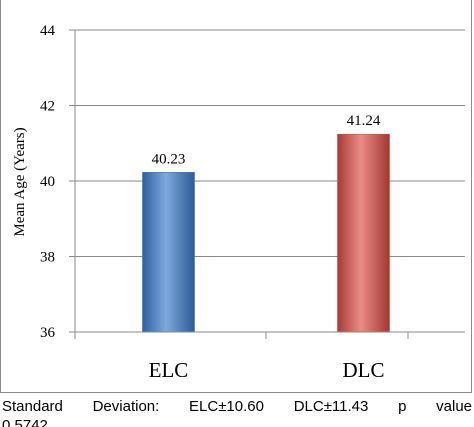 This screenshot has height=427, width=474. I want to click on data-label-dlc: 41.24, so click(364, 121).